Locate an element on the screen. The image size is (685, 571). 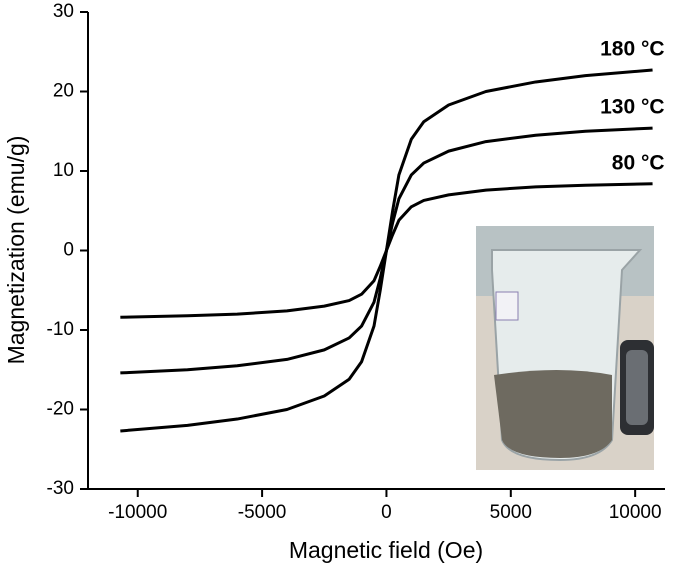
y-tick-label: -20 is located at coordinates (60, 409).